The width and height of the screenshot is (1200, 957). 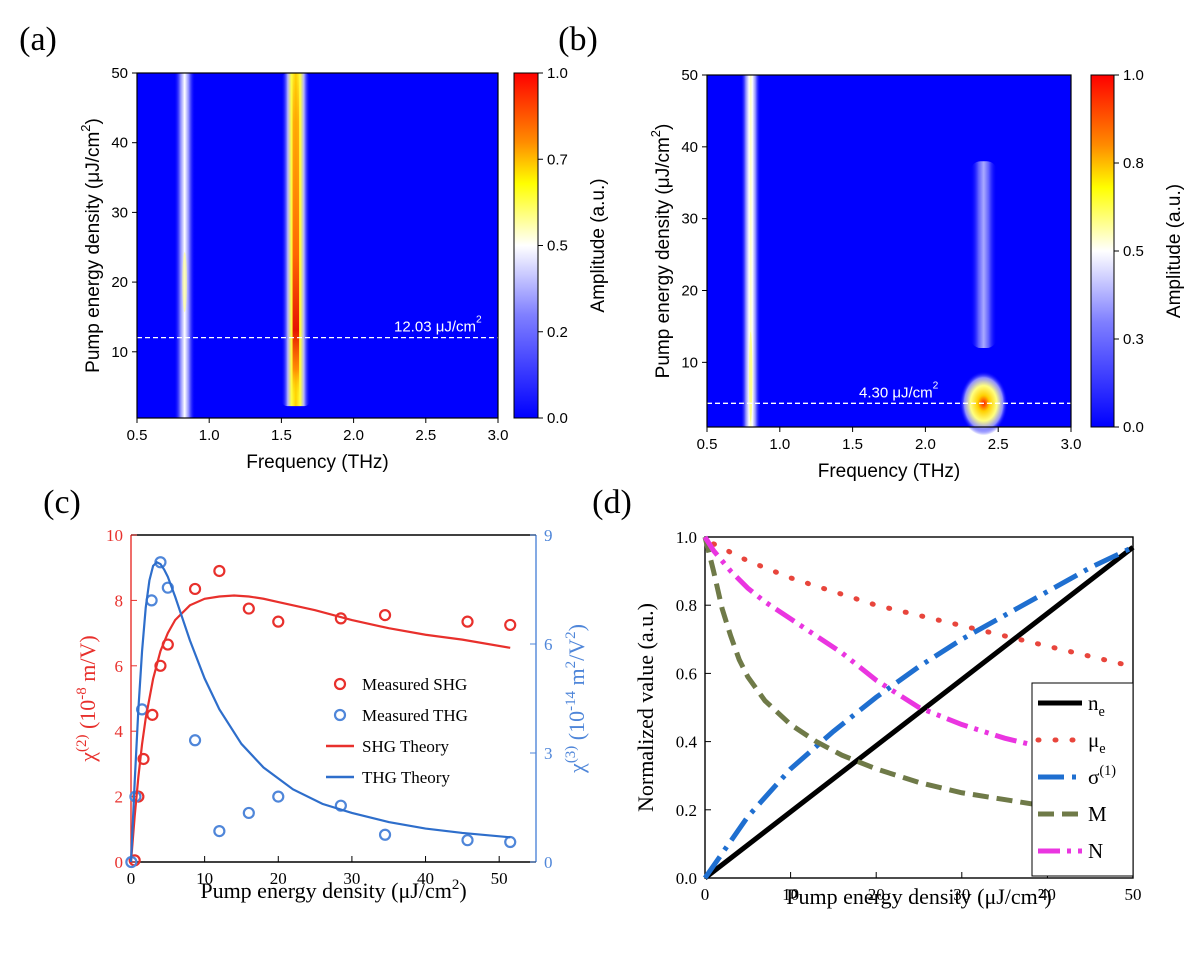 I want to click on y-tick-label: 40, so click(x=689, y=147).